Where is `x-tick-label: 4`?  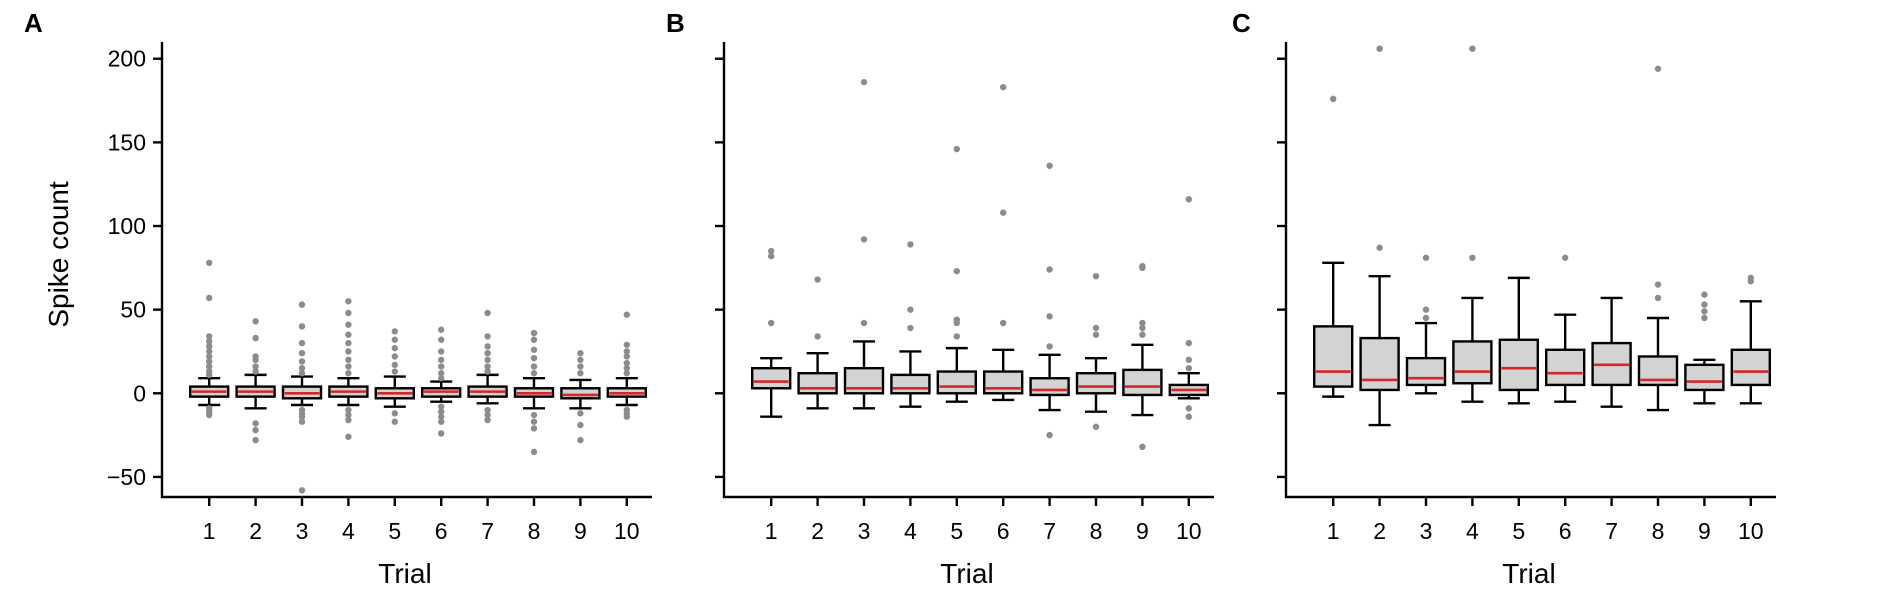
x-tick-label: 4 is located at coordinates (1472, 531).